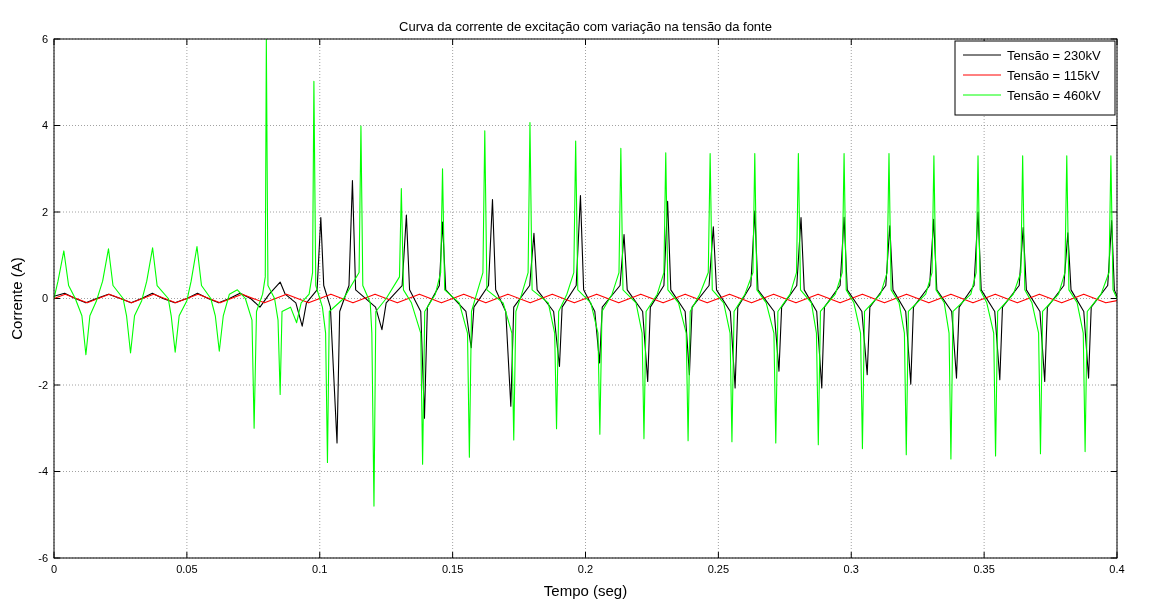 The image size is (1161, 602). What do you see at coordinates (54, 569) in the screenshot?
I see `x-tick-label: 0` at bounding box center [54, 569].